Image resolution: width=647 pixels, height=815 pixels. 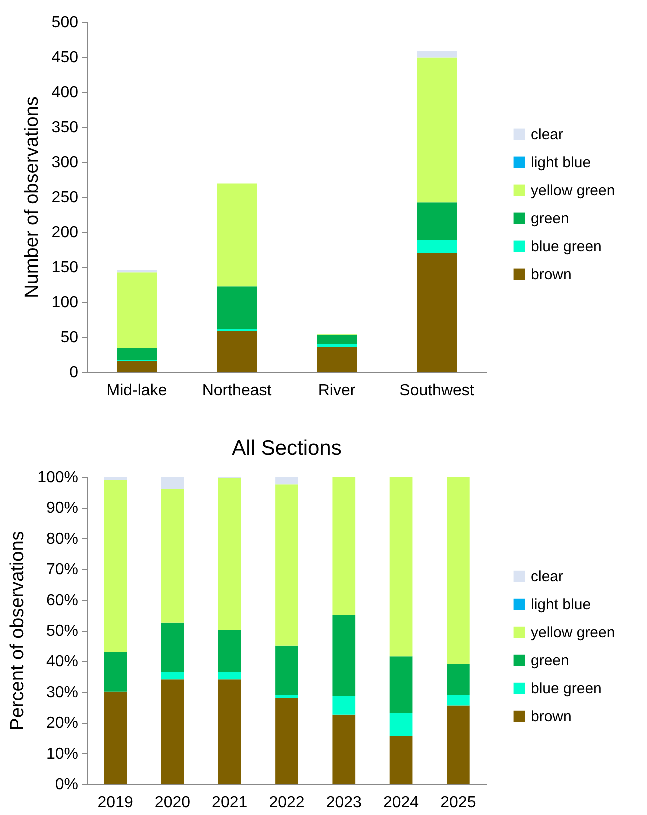 I want to click on y-axis-title: Number of observations, so click(x=32, y=197).